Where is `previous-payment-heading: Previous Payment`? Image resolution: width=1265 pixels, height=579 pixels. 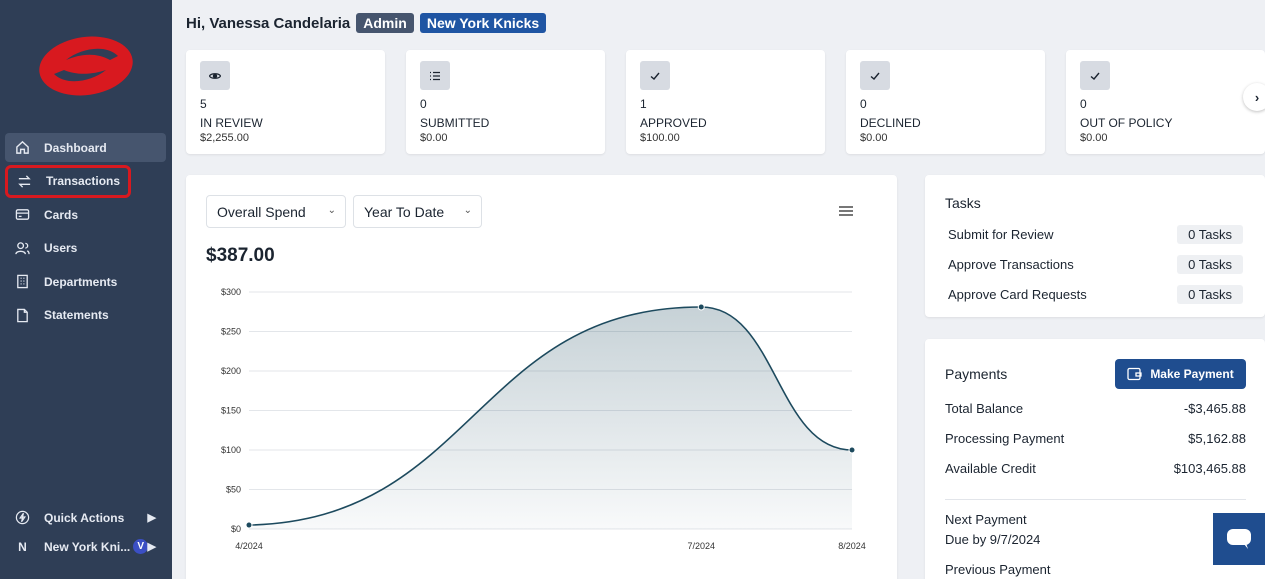
previous-payment-heading: Previous Payment is located at coordinates (1095, 569).